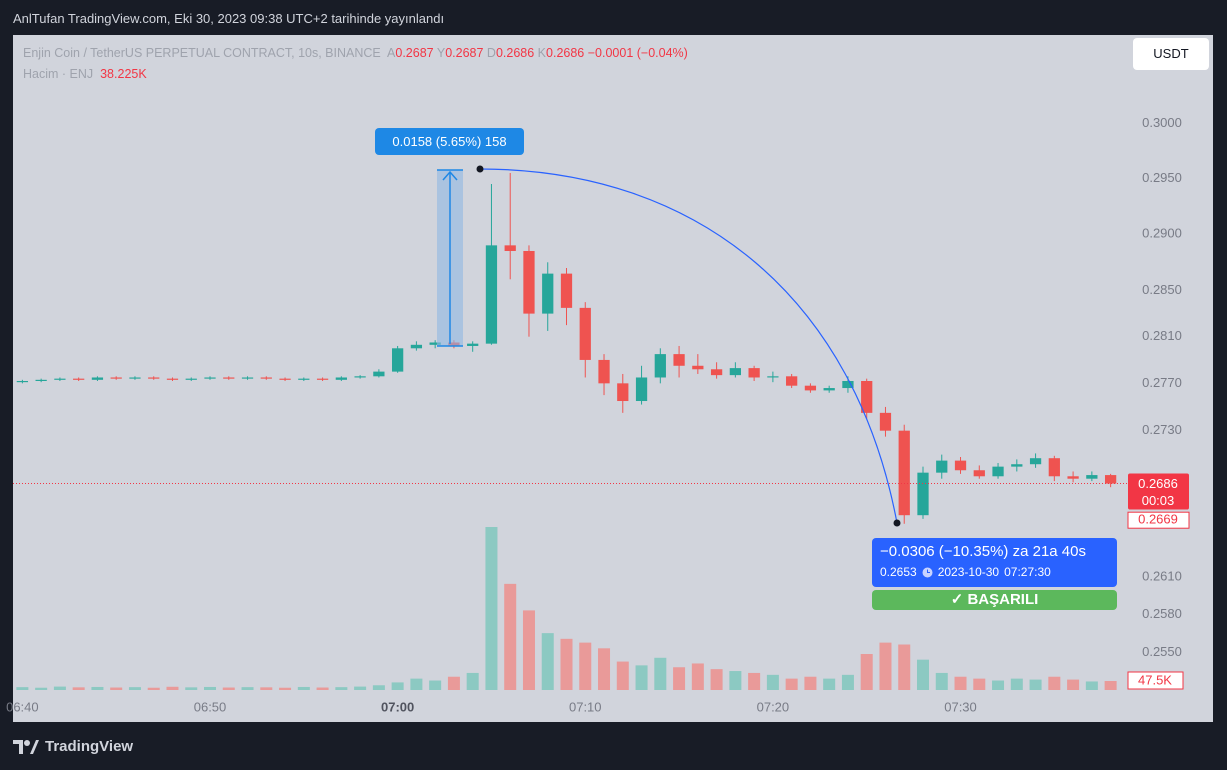 Image resolution: width=1227 pixels, height=770 pixels. Describe the element at coordinates (1027, 572) in the screenshot. I see `forecast-time: 07:27:30` at that location.